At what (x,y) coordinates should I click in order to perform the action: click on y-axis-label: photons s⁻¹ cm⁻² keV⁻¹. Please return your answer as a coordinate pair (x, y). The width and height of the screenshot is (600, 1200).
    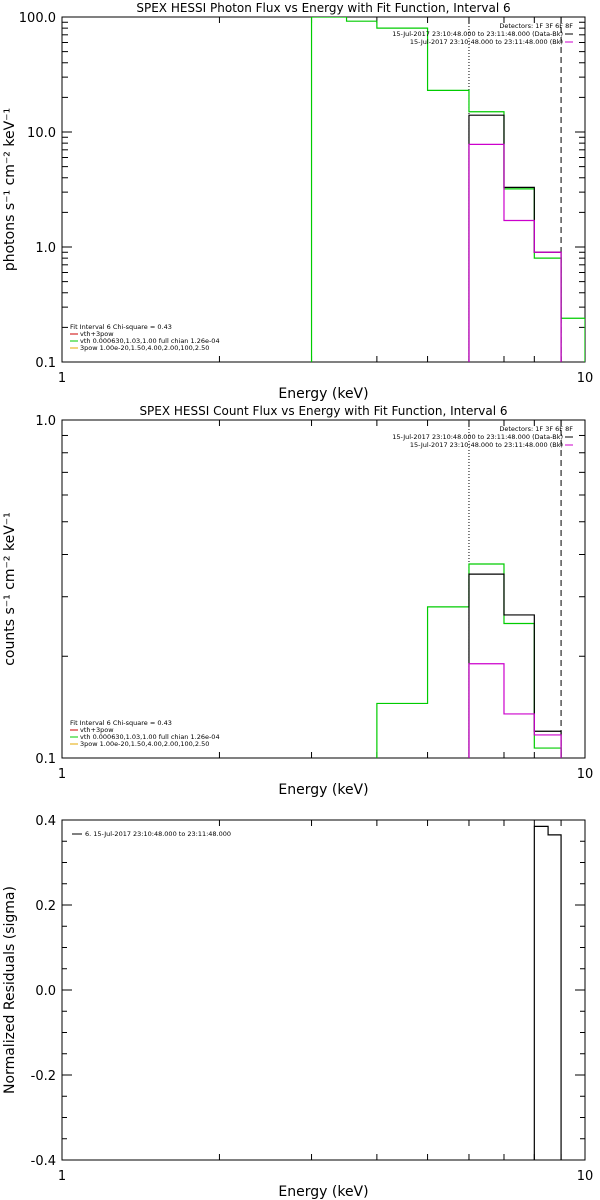
    Looking at the image, I should click on (10, 189).